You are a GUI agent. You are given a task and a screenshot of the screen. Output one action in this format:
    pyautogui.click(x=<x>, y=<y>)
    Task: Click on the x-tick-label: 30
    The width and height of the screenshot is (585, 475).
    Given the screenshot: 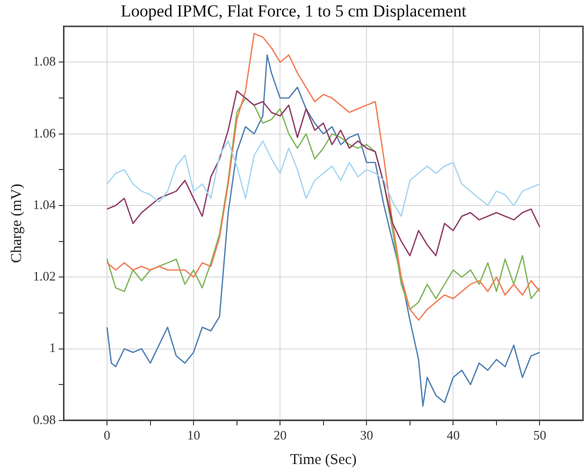 What is the action you would take?
    pyautogui.click(x=367, y=435)
    